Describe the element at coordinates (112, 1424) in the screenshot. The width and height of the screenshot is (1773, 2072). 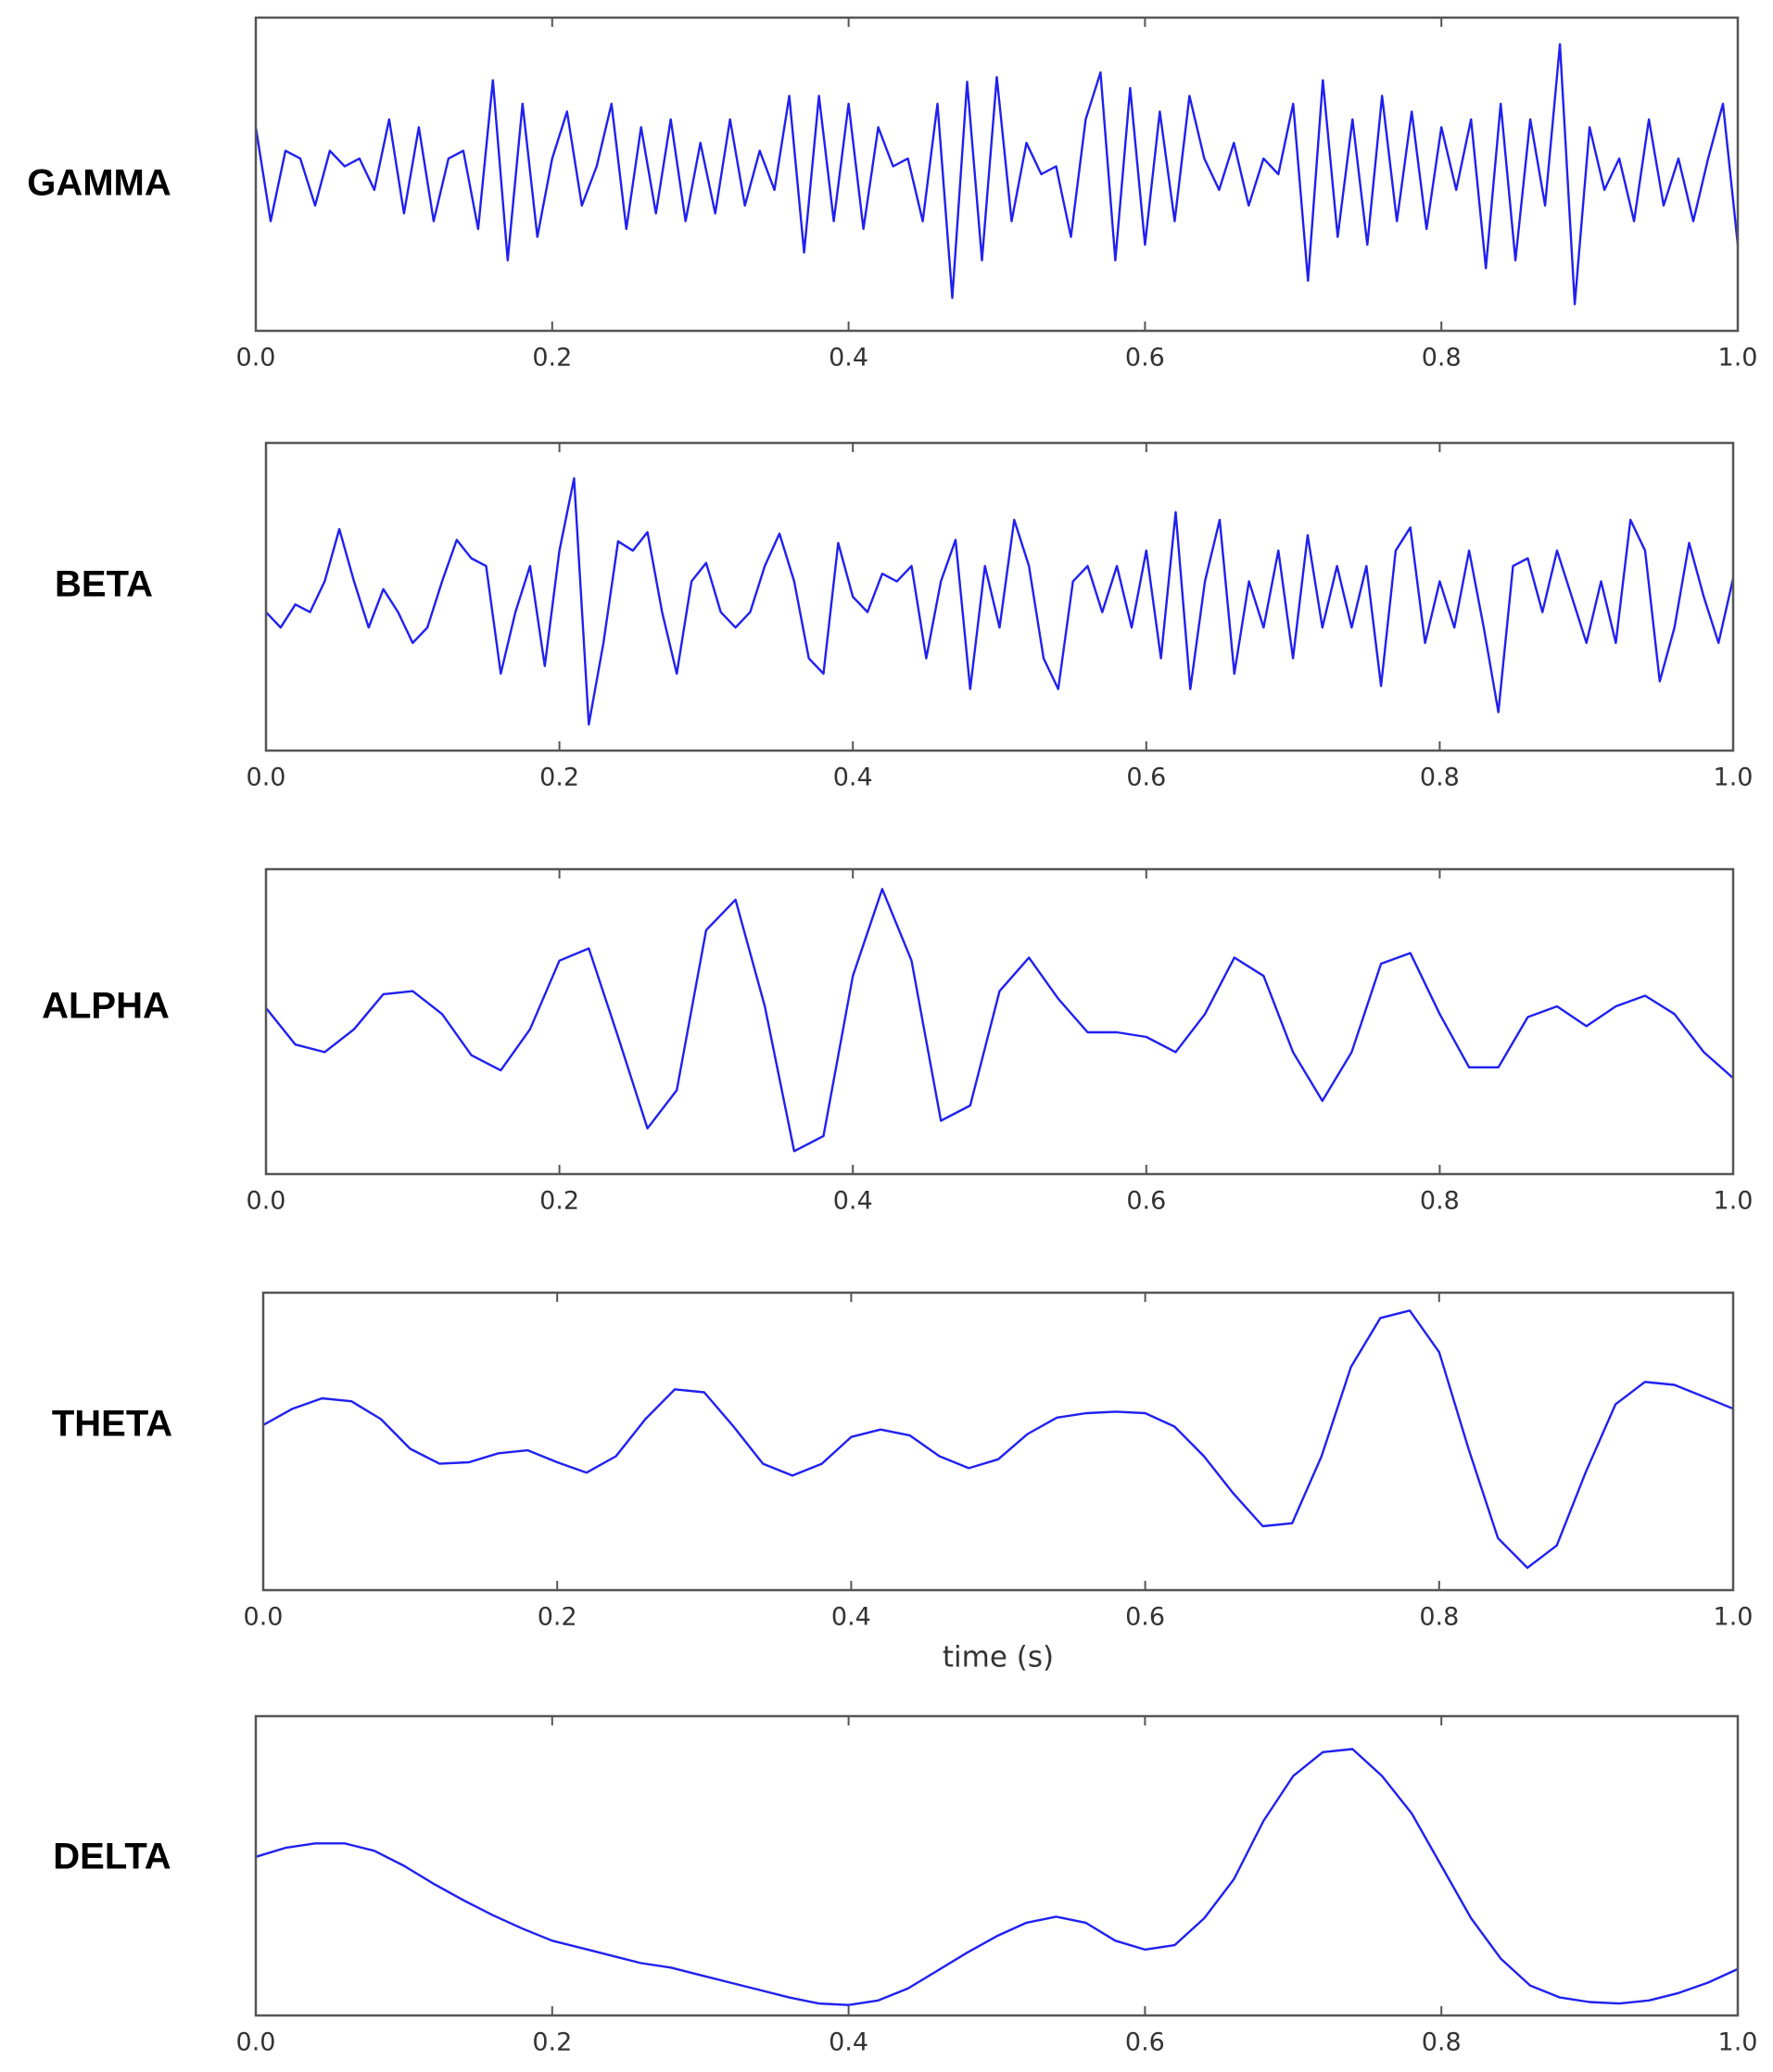
I see `band-label: THETA` at that location.